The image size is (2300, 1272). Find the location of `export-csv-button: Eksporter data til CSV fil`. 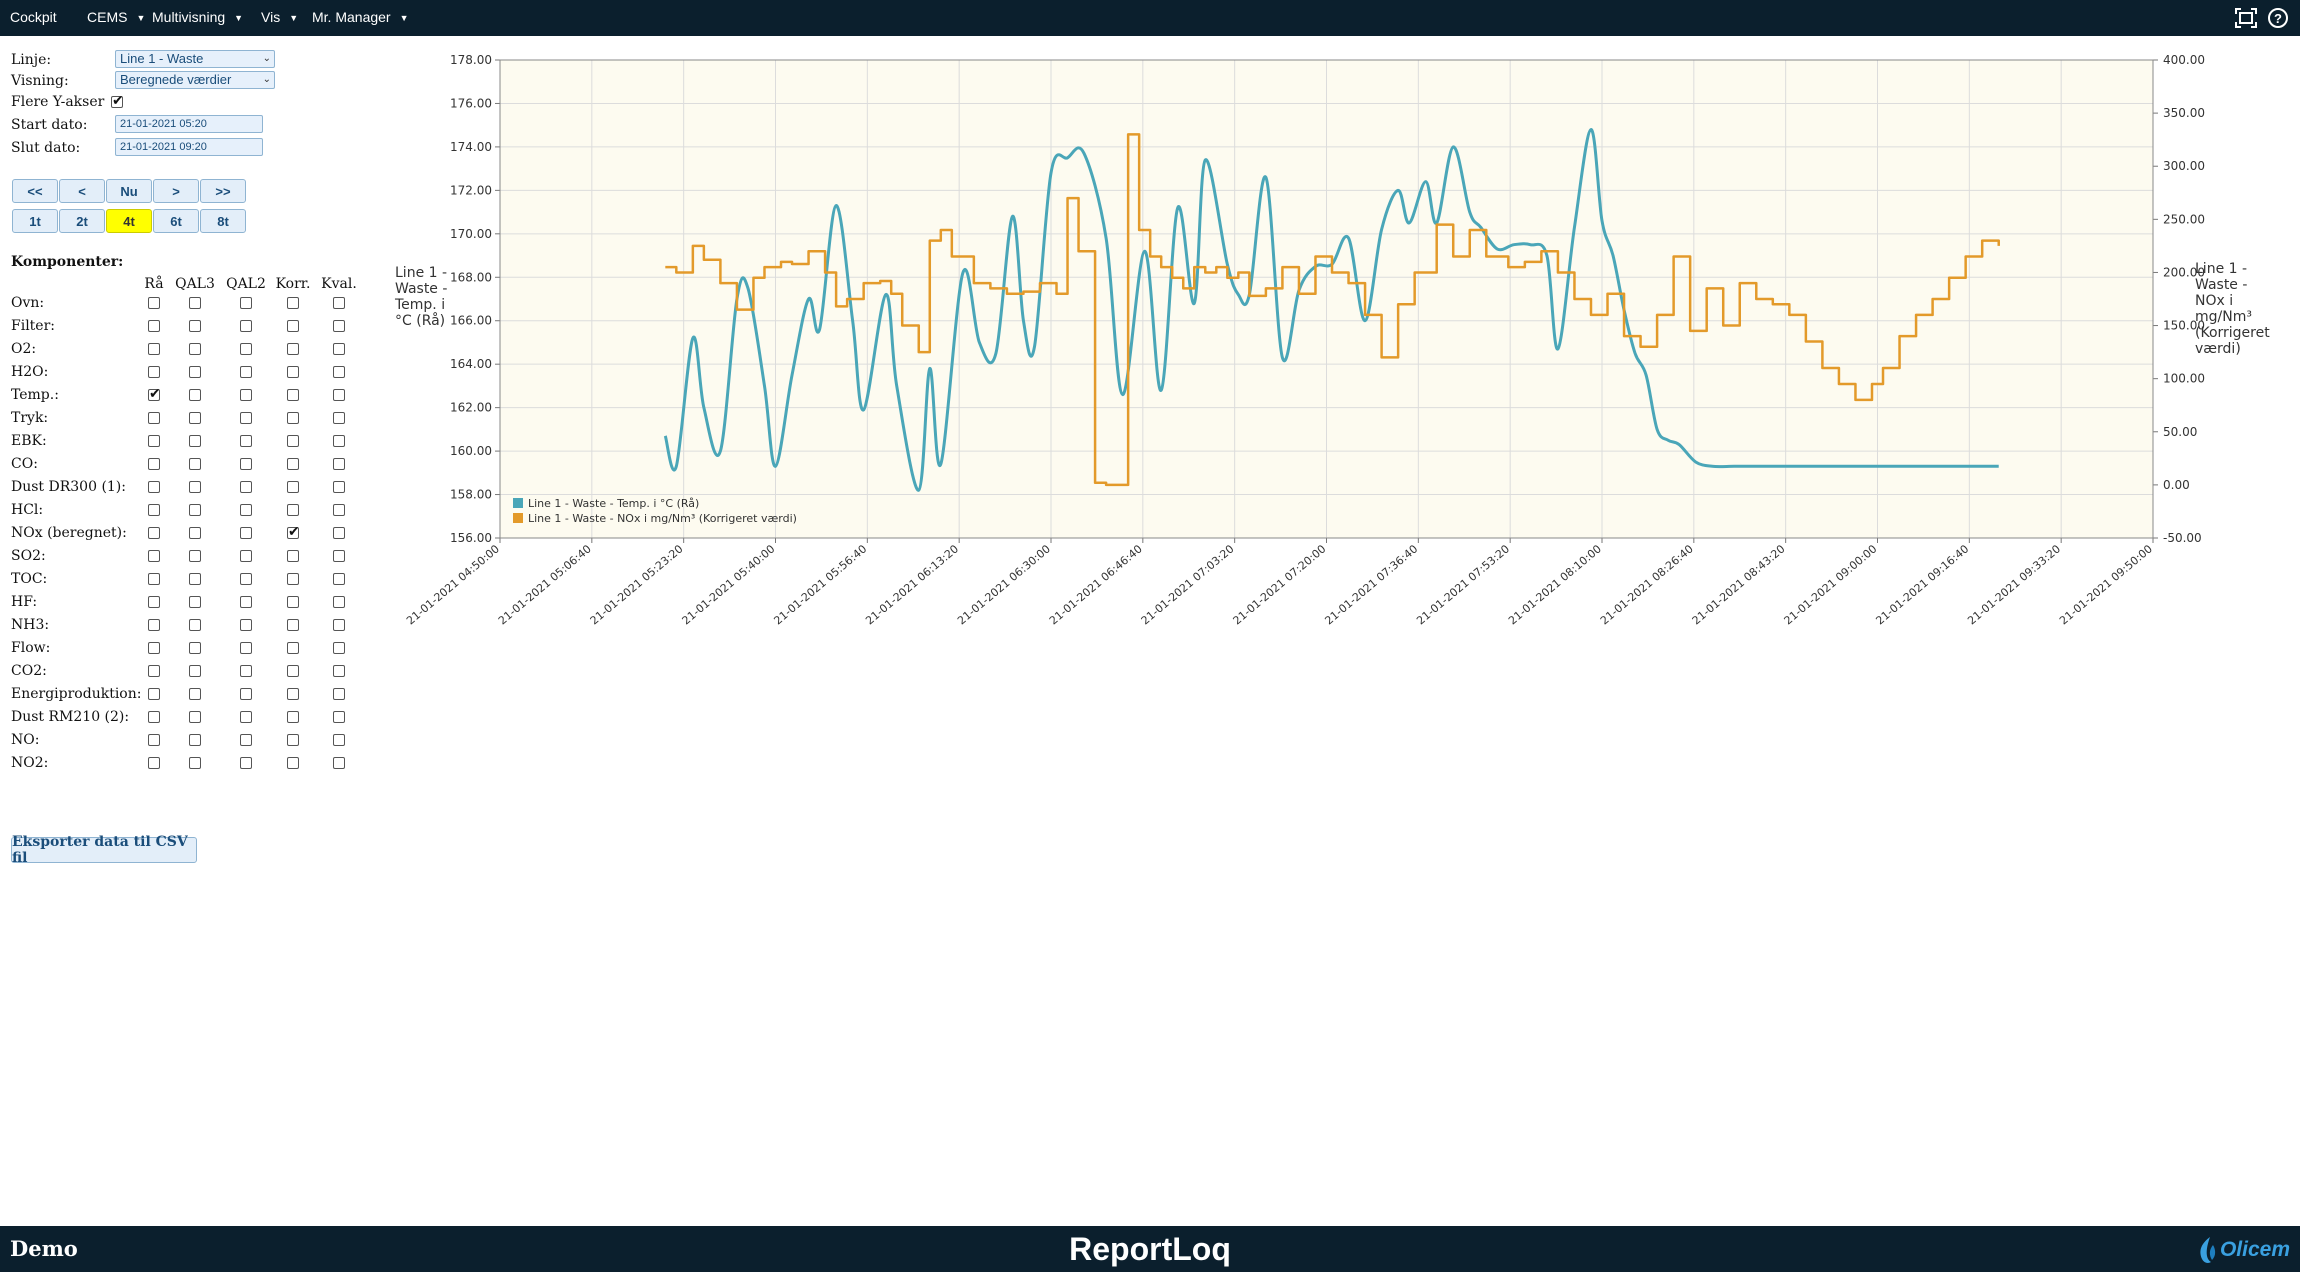

export-csv-button: Eksporter data til CSV fil is located at coordinates (104, 850).